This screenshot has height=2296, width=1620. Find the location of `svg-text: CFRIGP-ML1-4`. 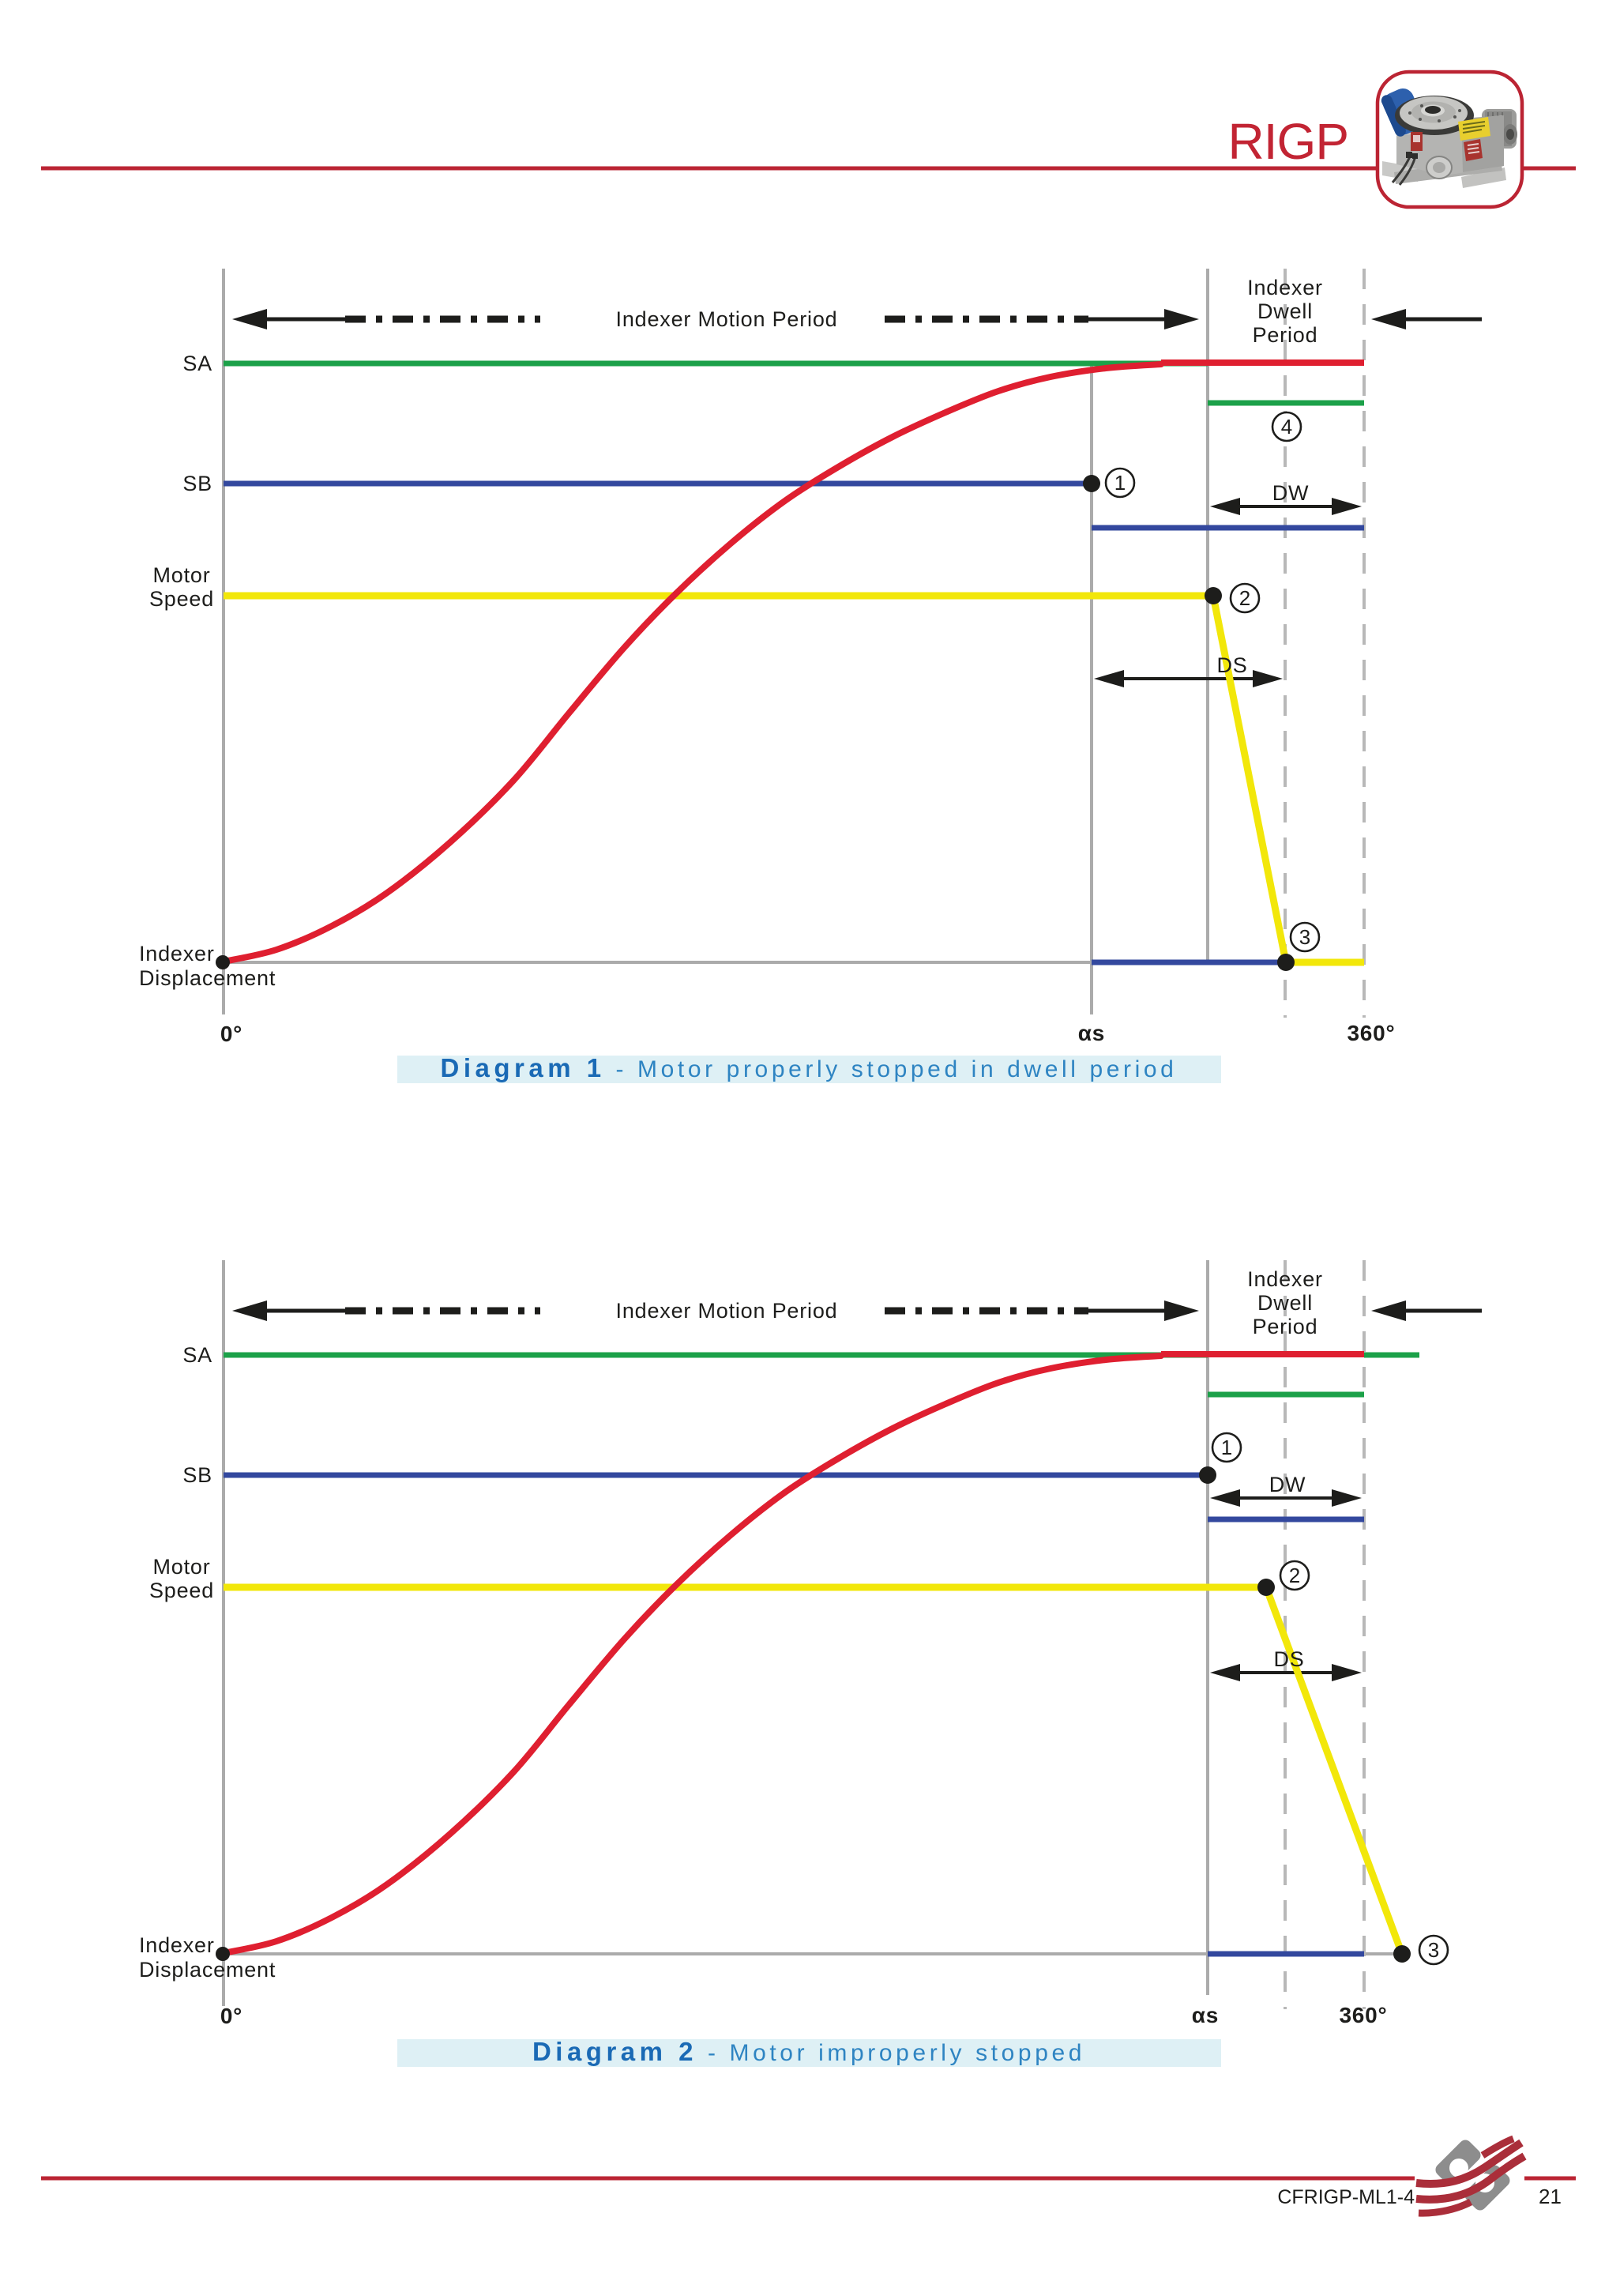

svg-text: CFRIGP-ML1-4 is located at coordinates (1346, 2197).